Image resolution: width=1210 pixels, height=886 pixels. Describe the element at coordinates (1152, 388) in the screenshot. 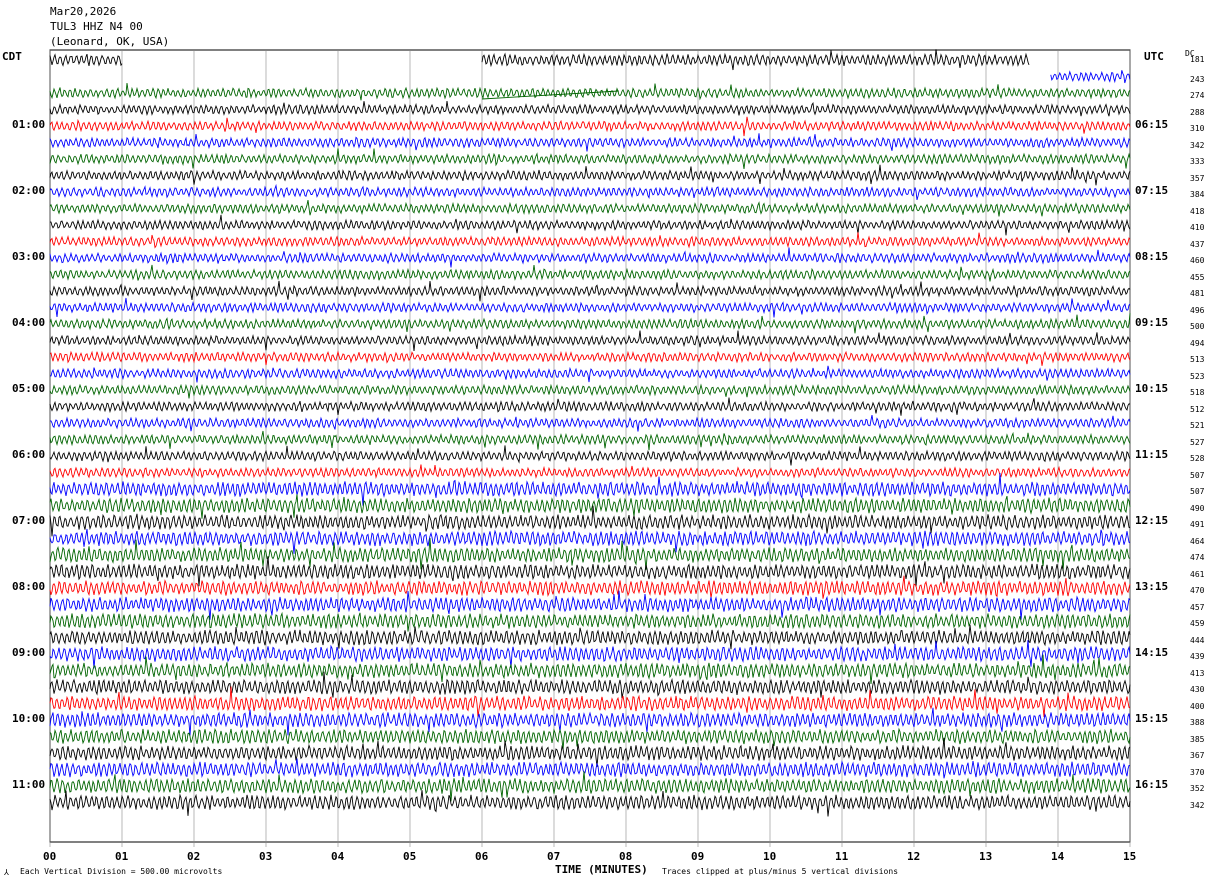

I see `right-time-label: 10:15` at that location.